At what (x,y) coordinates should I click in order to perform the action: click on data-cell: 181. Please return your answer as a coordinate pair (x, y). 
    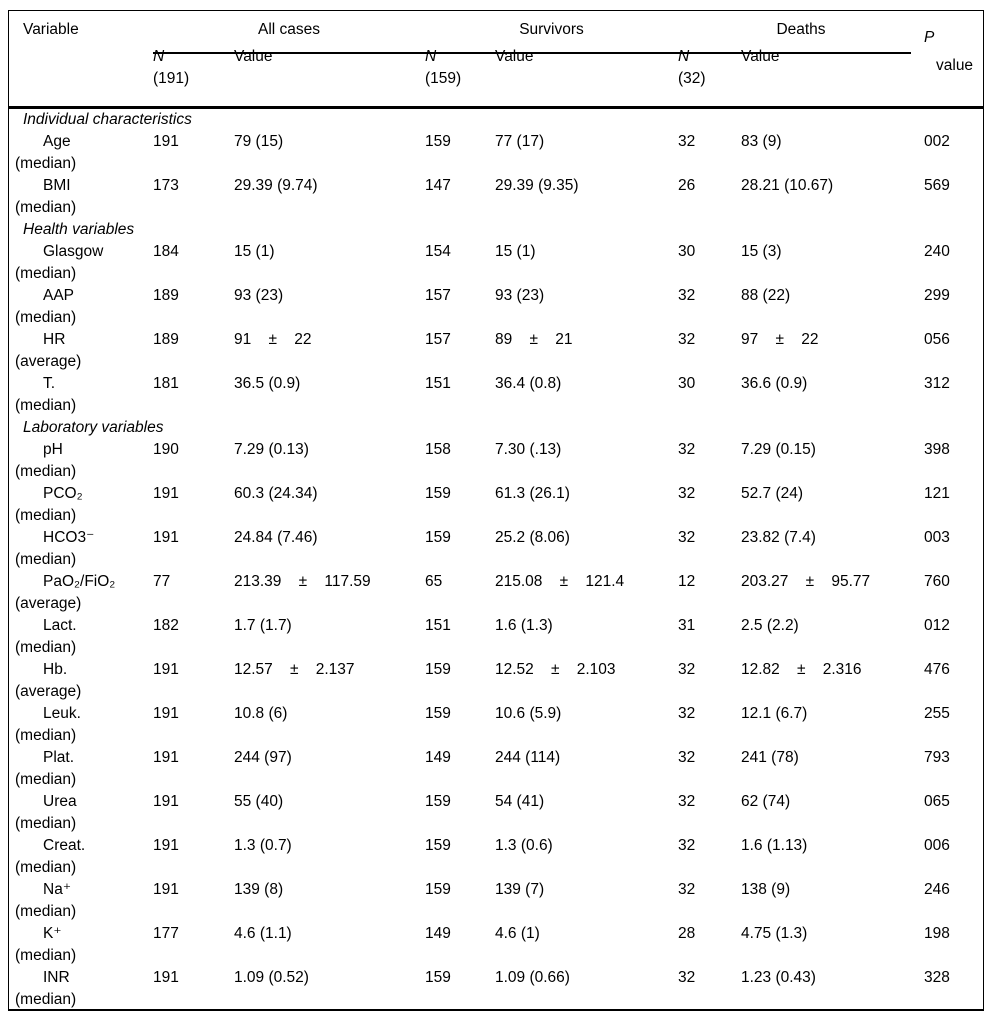
    Looking at the image, I should click on (166, 383).